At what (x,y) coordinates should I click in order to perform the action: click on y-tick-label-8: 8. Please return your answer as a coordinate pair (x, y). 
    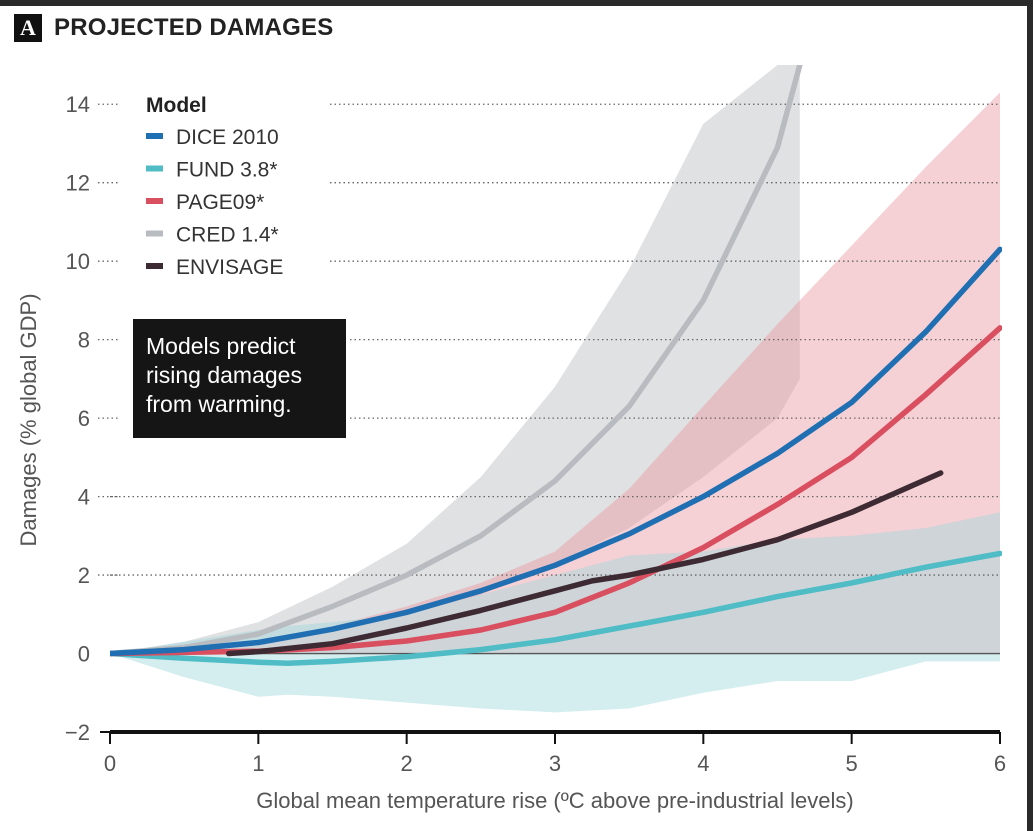
    Looking at the image, I should click on (84, 340).